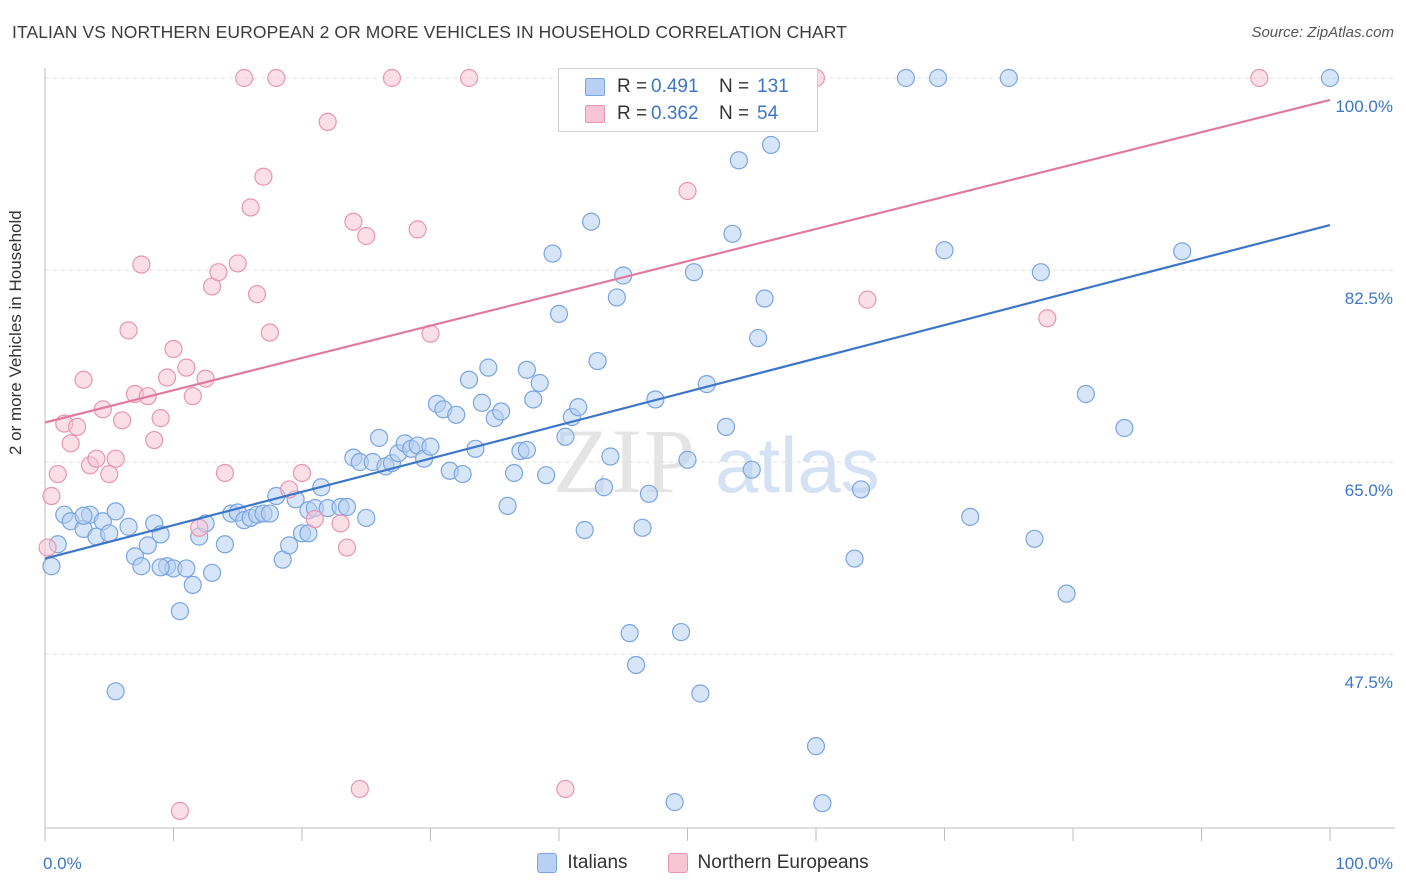 The image size is (1406, 892). Describe the element at coordinates (597, 862) in the screenshot. I see `legend-label-italians: Italians` at that location.